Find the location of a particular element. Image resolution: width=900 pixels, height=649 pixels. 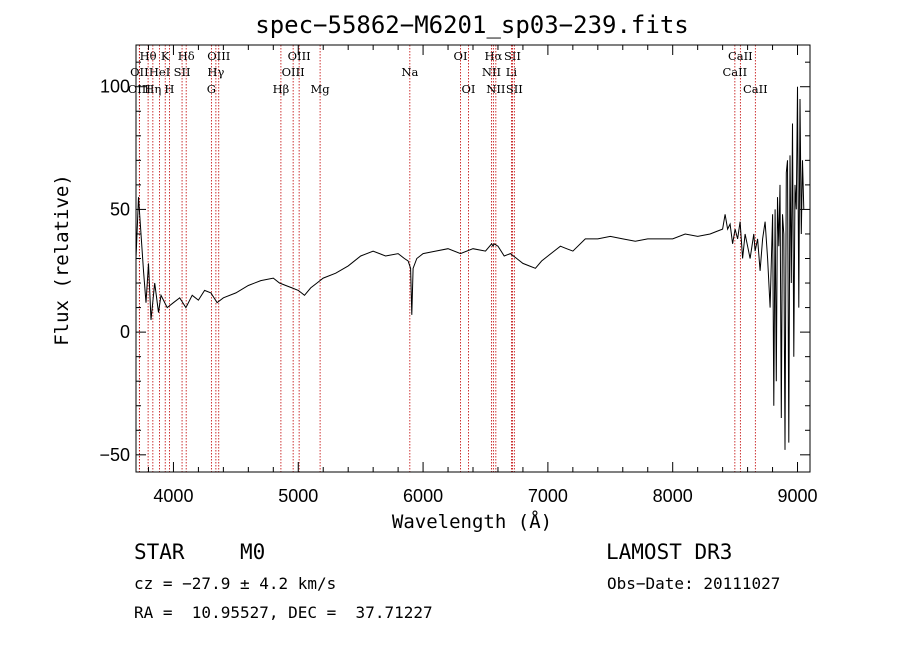

chart-title: spec−55862−M6201_sp03−239.fits is located at coordinates (471, 25).